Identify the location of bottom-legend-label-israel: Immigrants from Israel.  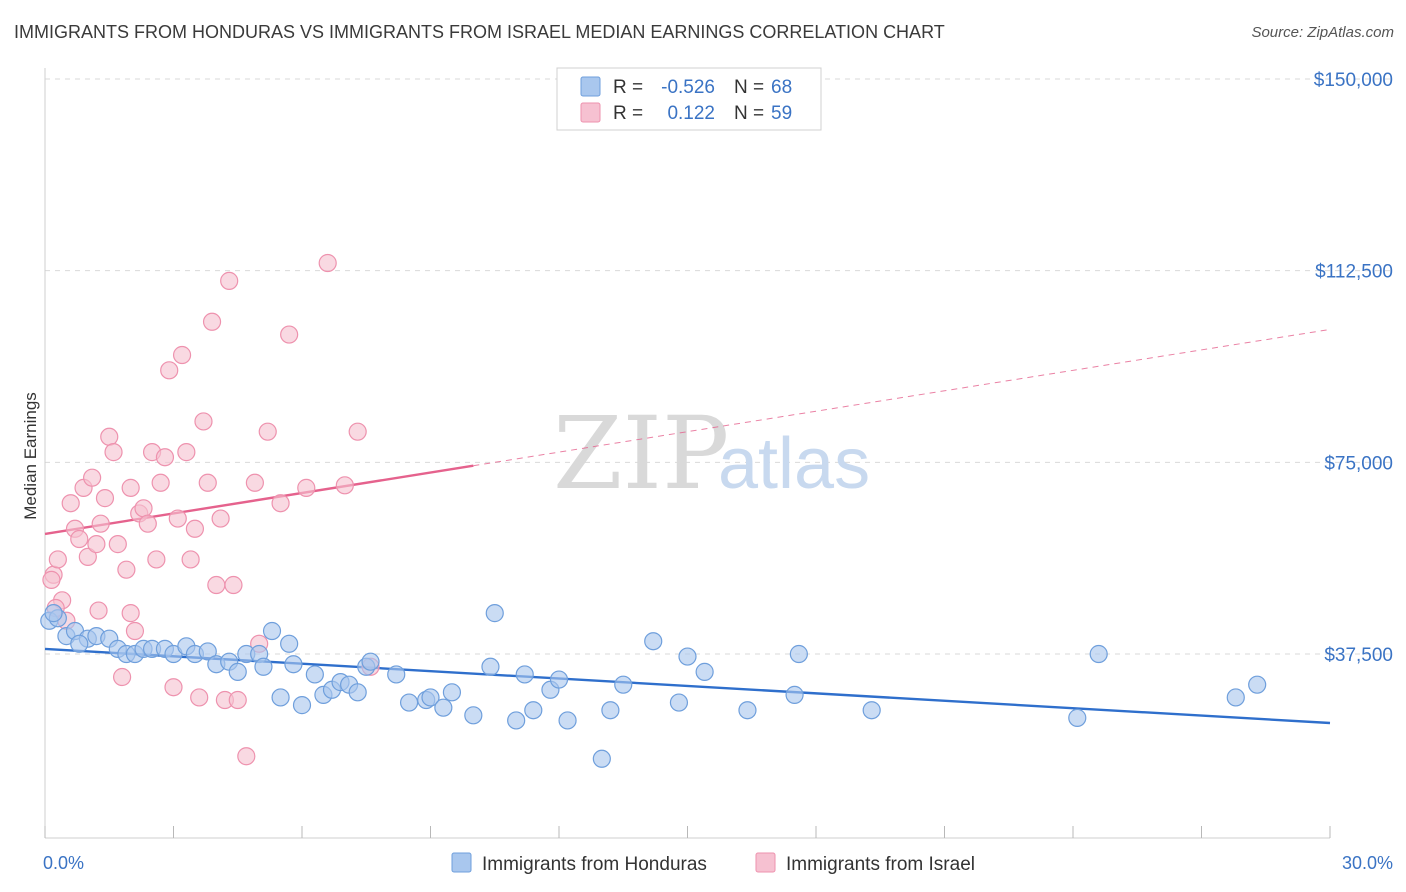
(880, 864).